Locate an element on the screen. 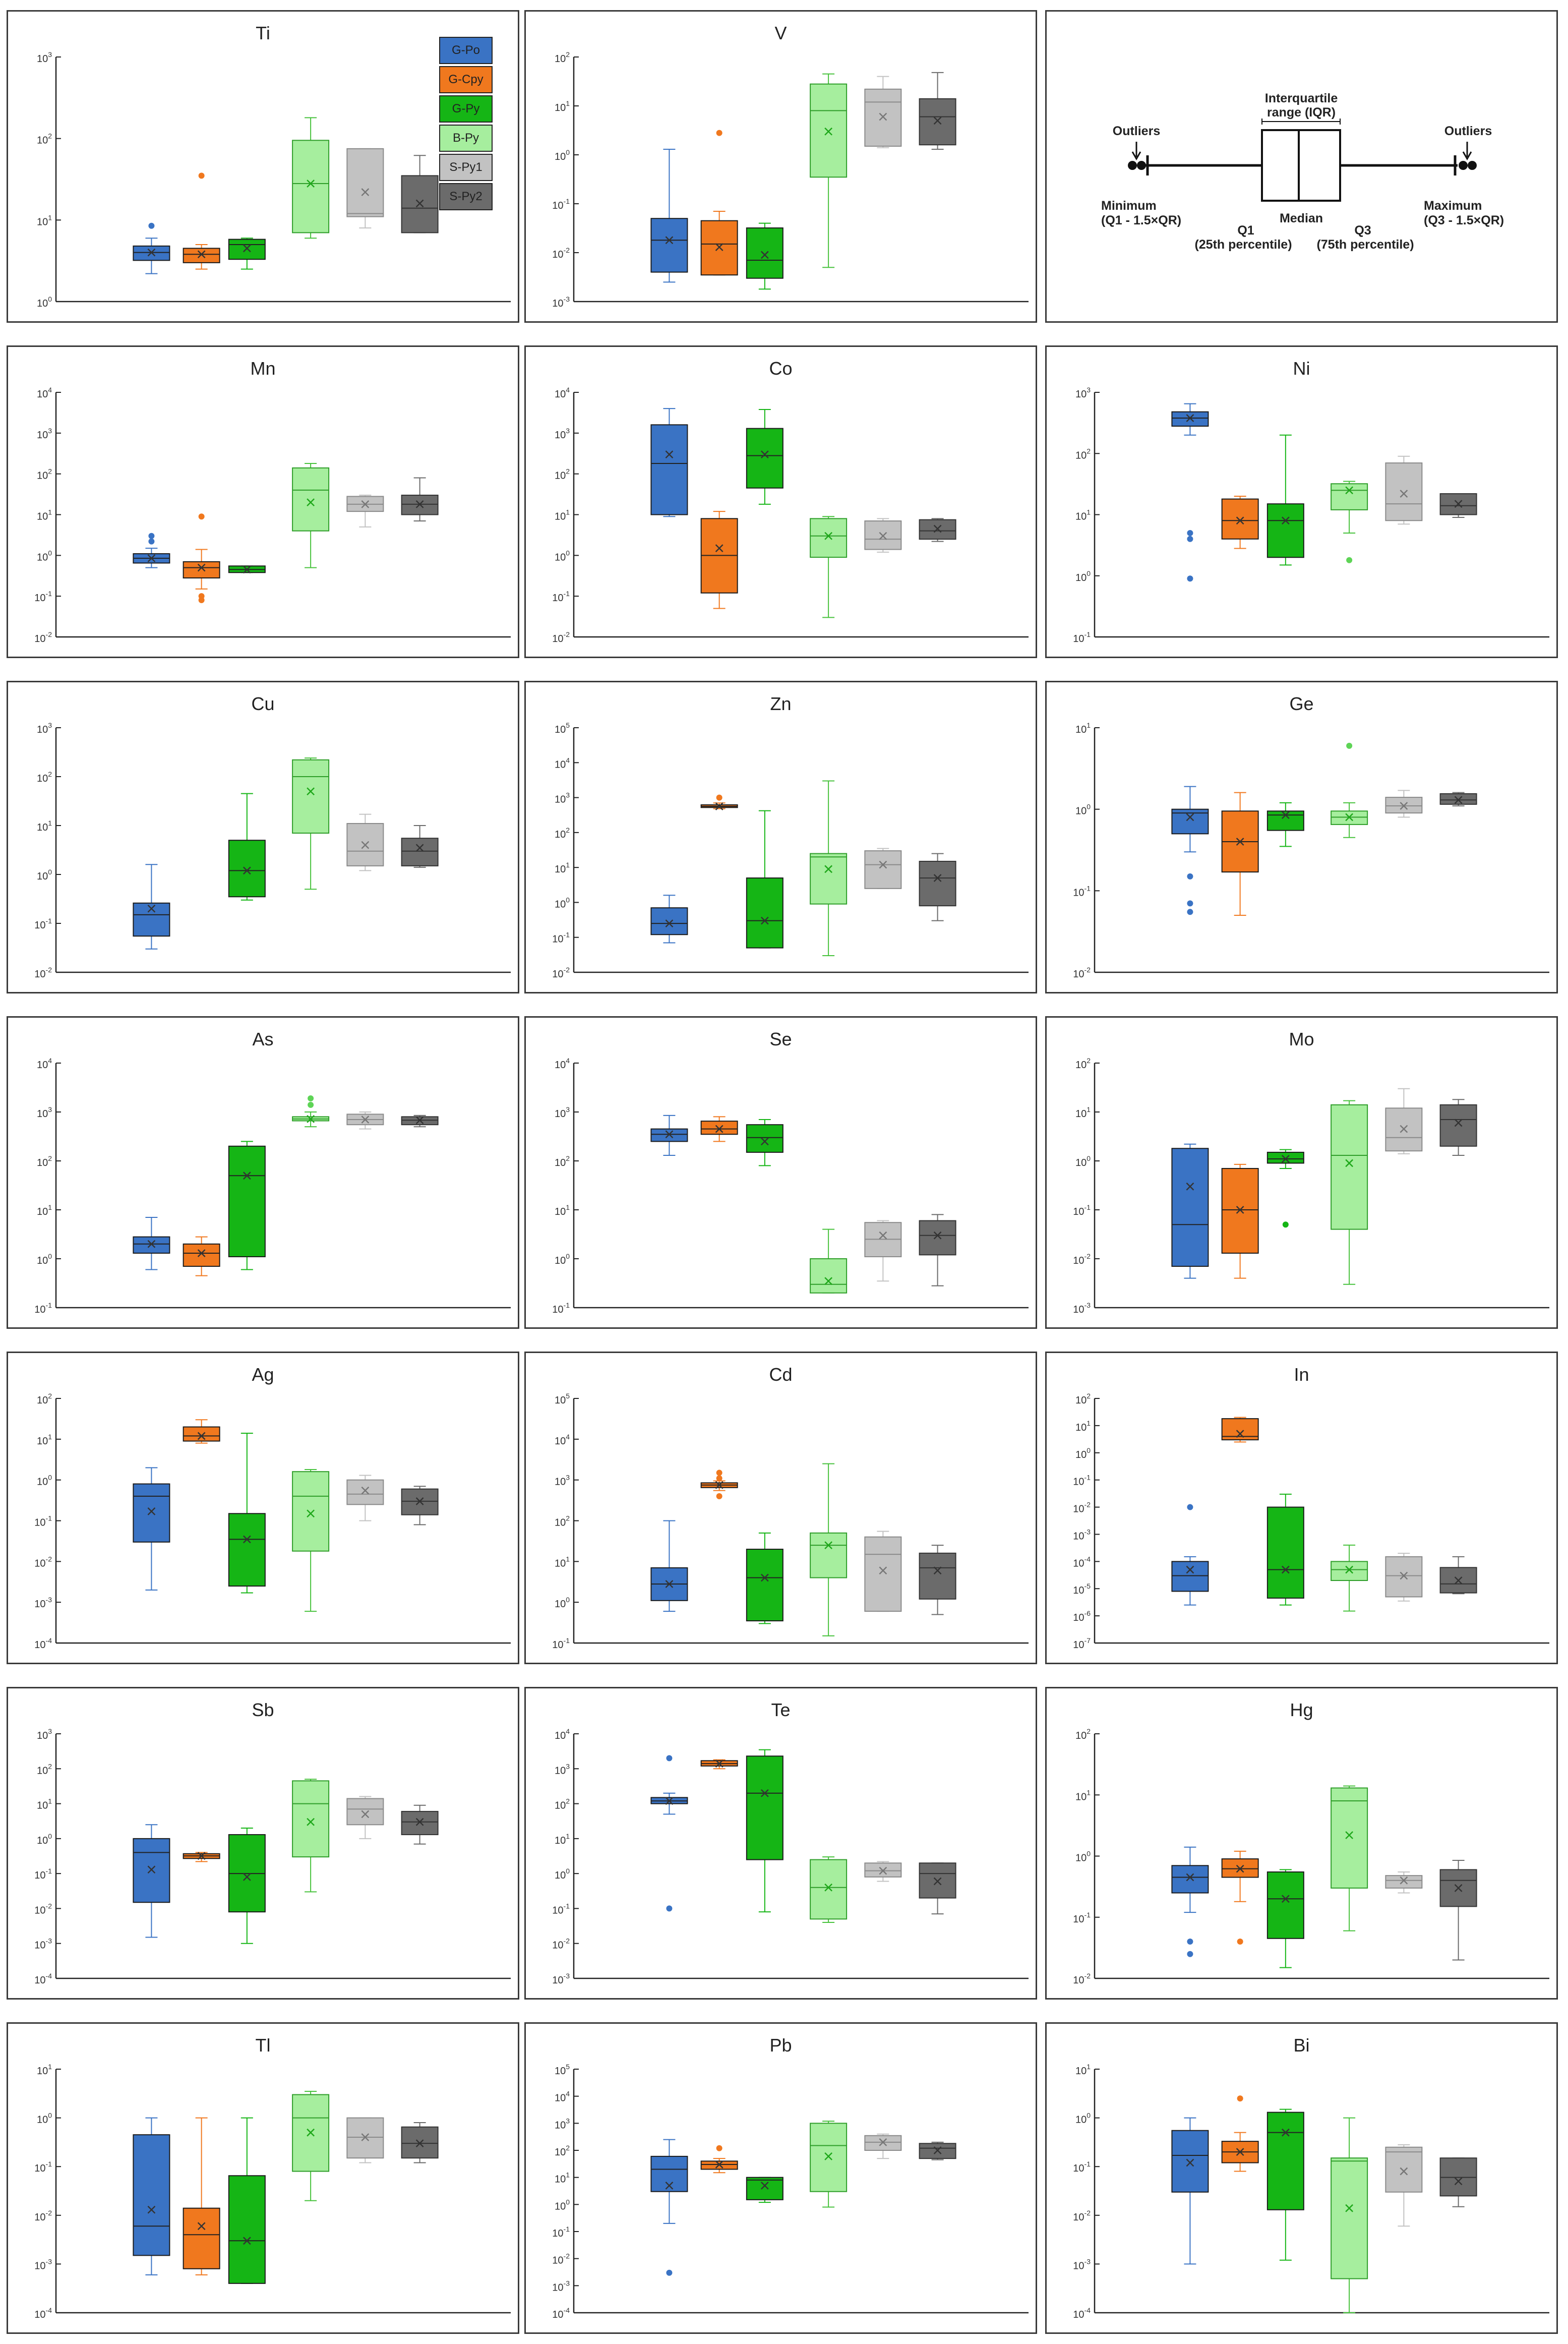 This screenshot has height=2344, width=1568. chart-title: Cd is located at coordinates (781, 1374).